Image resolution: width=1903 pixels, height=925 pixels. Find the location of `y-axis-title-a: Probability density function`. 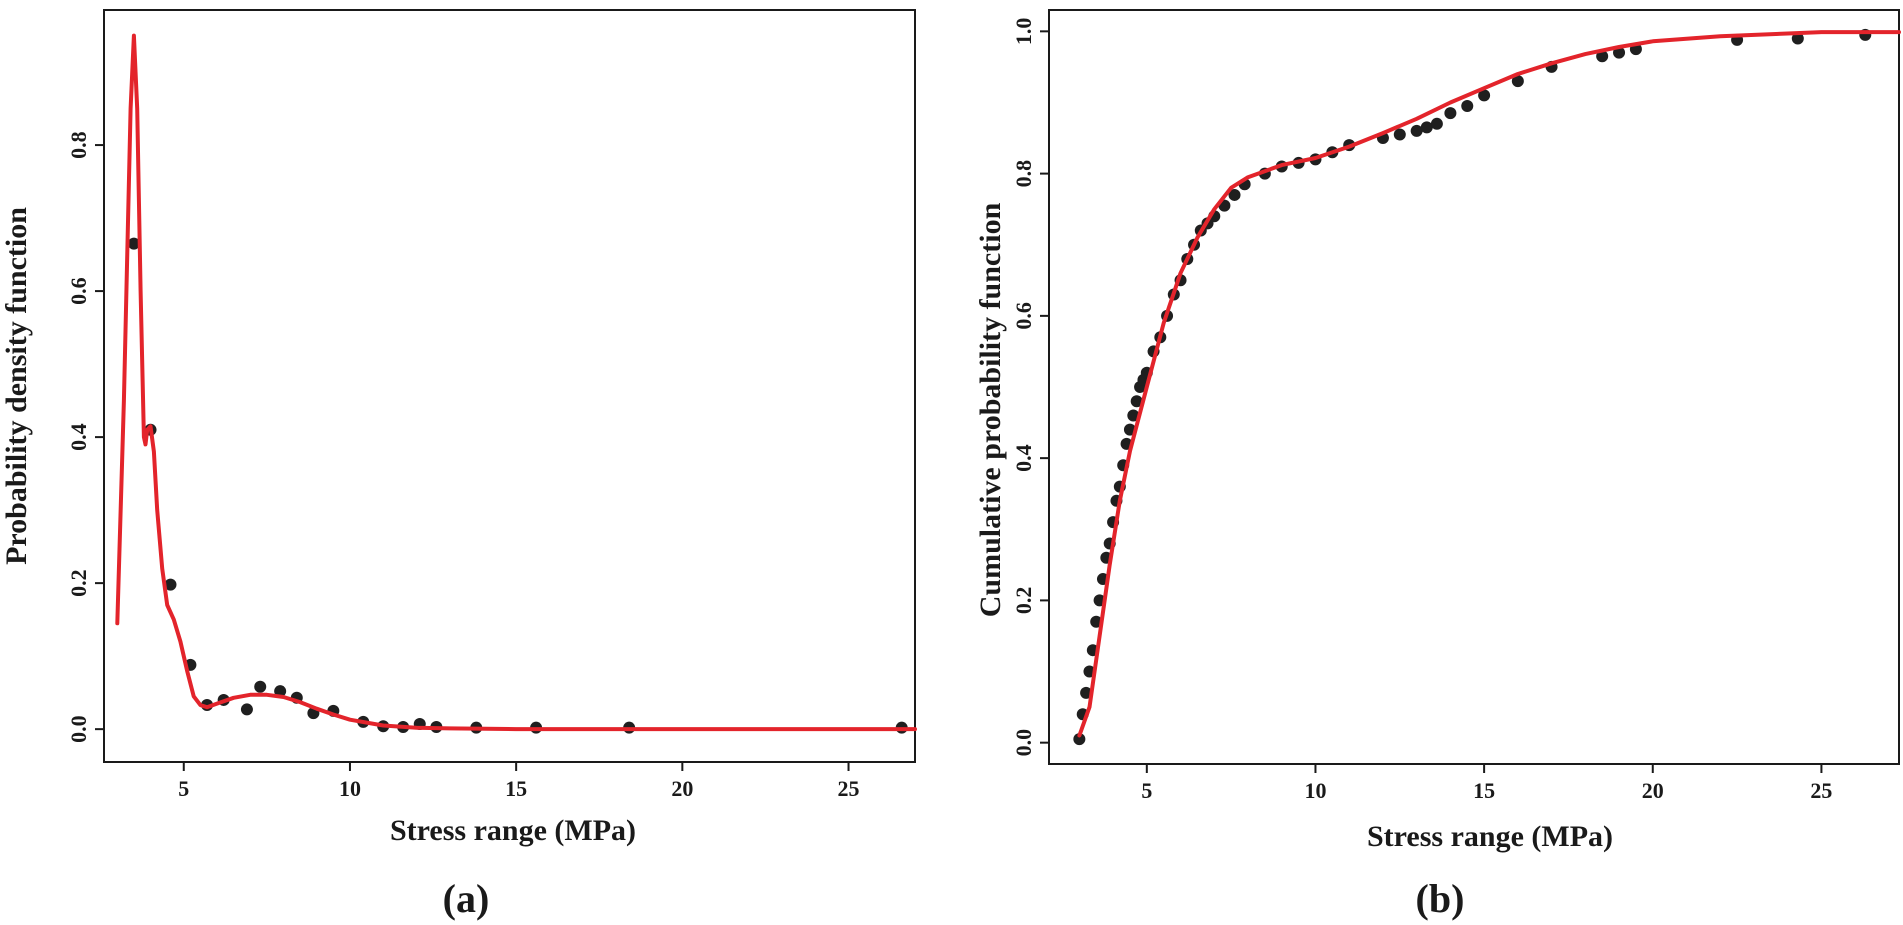

y-axis-title-a: Probability density function is located at coordinates (16, 386).